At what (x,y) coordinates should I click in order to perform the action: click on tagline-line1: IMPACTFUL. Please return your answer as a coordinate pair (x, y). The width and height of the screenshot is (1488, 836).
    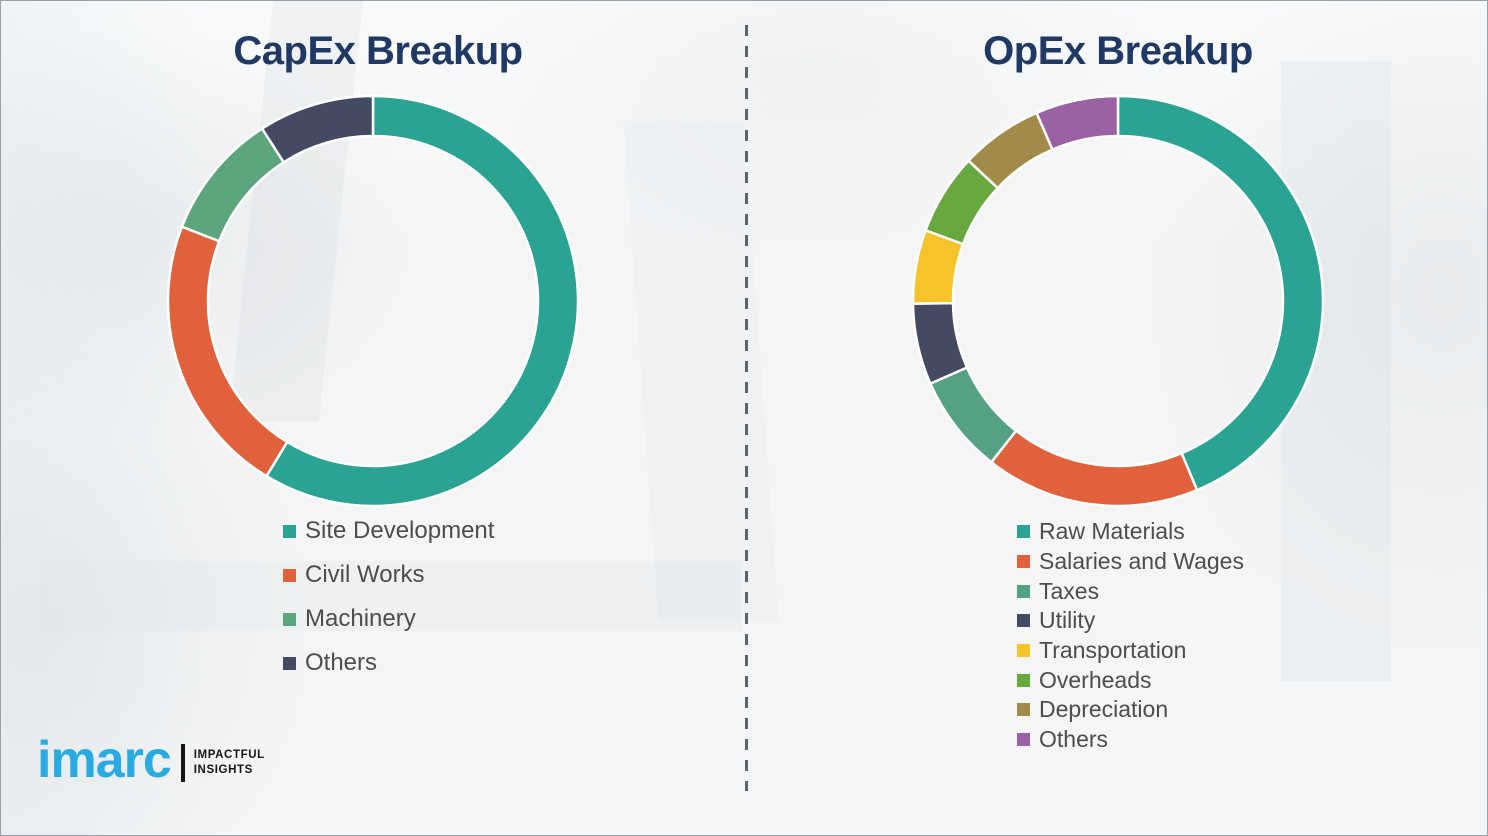
    Looking at the image, I should click on (229, 755).